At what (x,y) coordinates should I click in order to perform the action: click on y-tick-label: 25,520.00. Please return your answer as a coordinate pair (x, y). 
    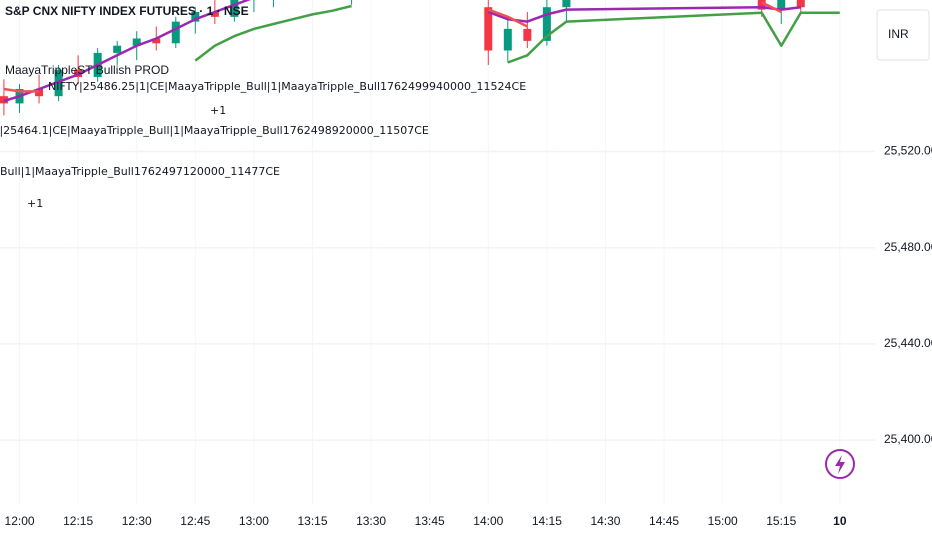
    Looking at the image, I should click on (908, 151).